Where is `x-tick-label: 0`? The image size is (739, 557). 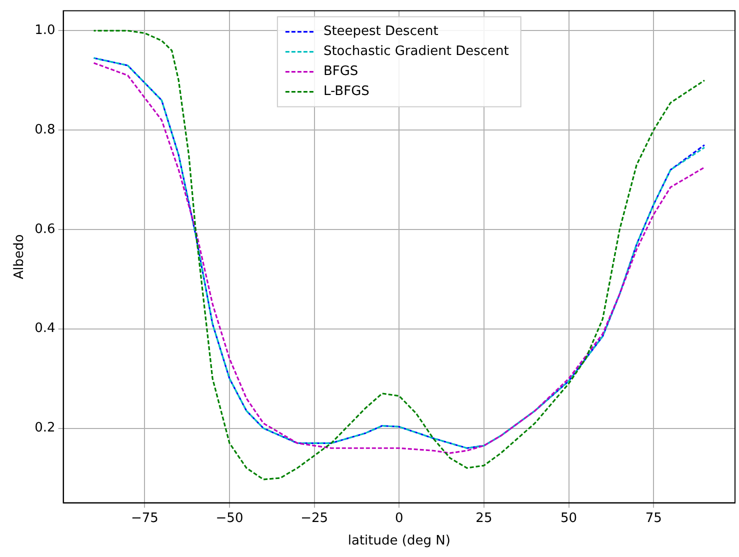
x-tick-label: 0 is located at coordinates (399, 518).